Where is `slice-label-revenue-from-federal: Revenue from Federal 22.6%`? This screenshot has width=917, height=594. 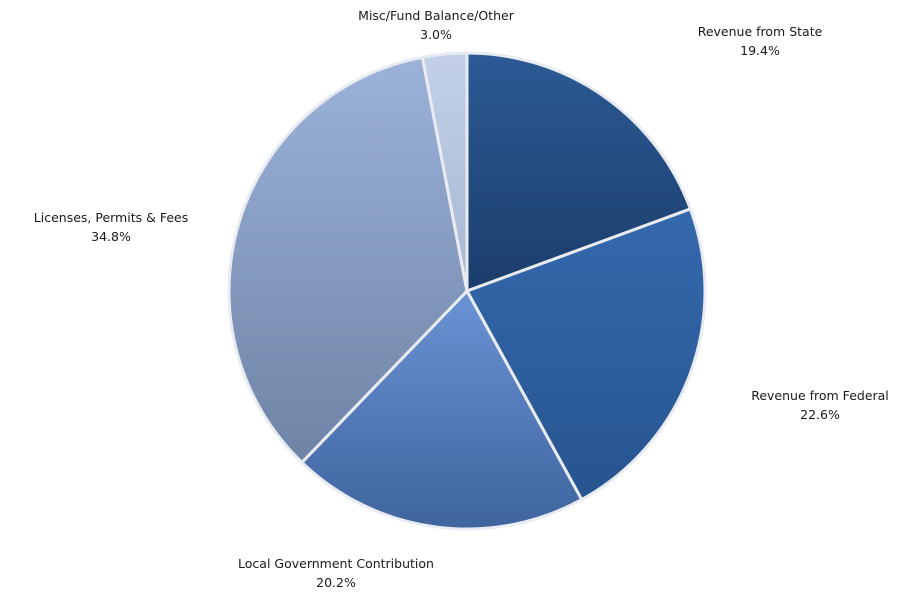 slice-label-revenue-from-federal: Revenue from Federal 22.6% is located at coordinates (820, 405).